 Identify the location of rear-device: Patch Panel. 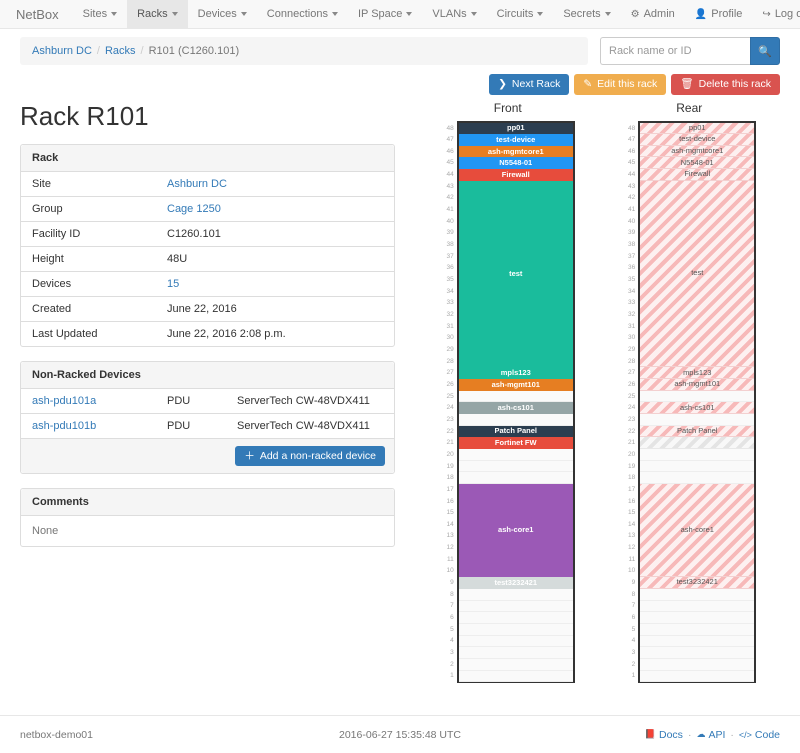
(697, 431).